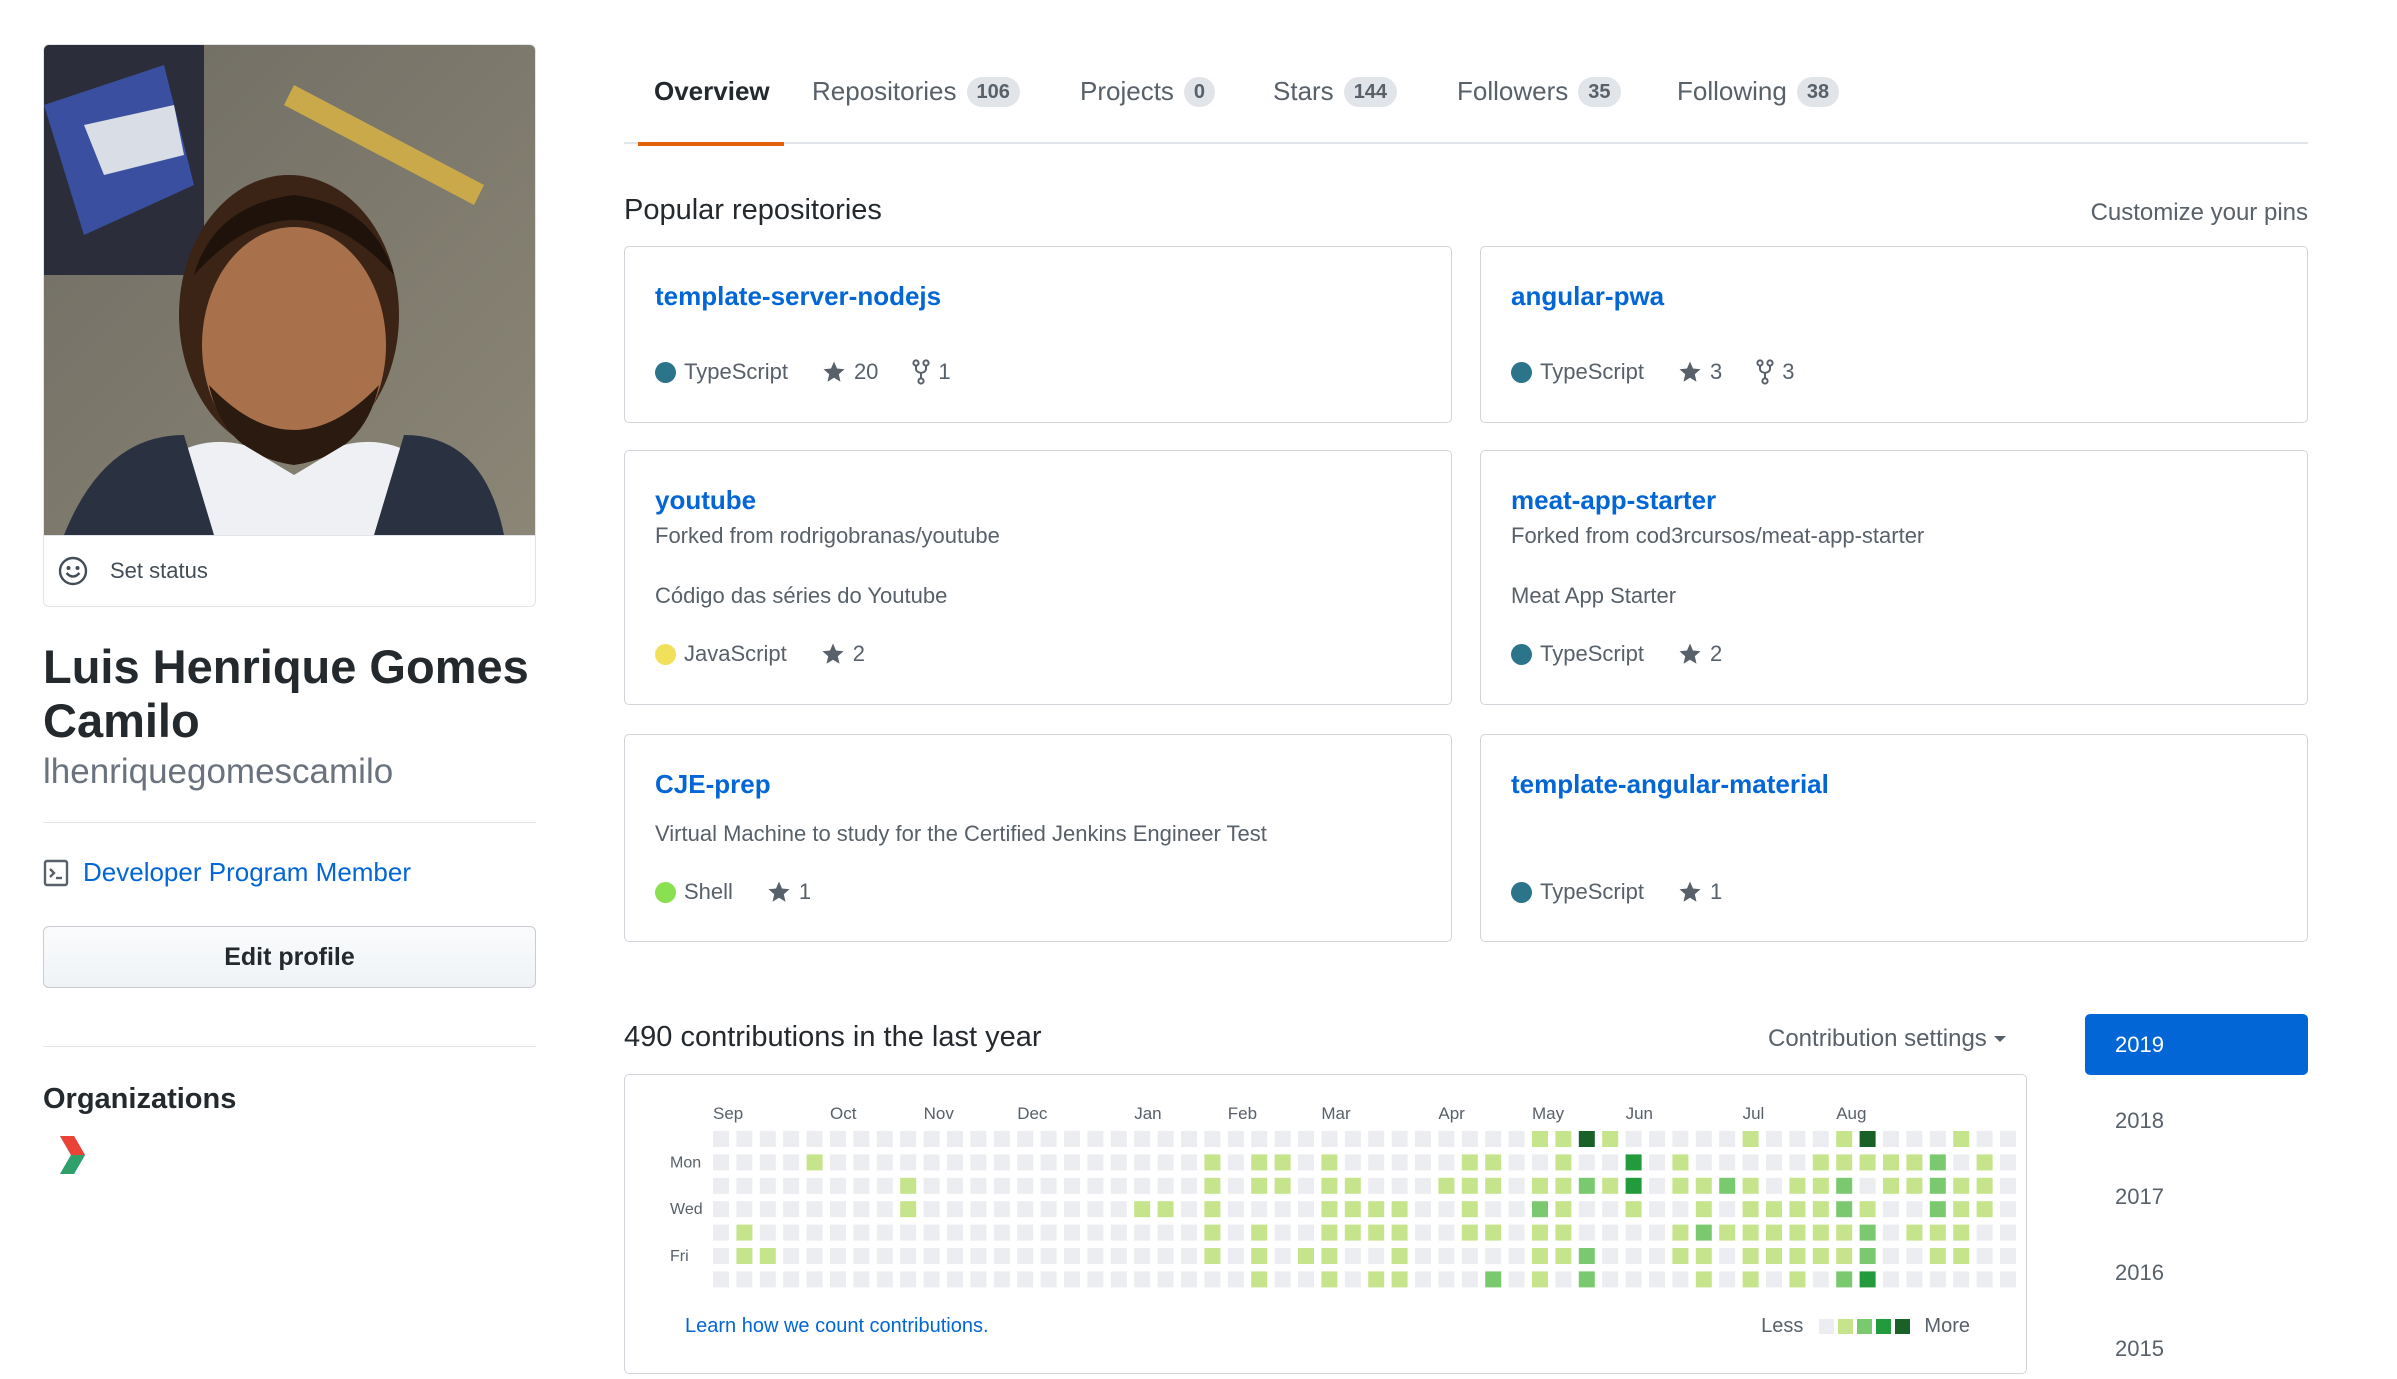 The image size is (2397, 1379). Describe the element at coordinates (1775, 372) in the screenshot. I see `repo-forks: 3` at that location.